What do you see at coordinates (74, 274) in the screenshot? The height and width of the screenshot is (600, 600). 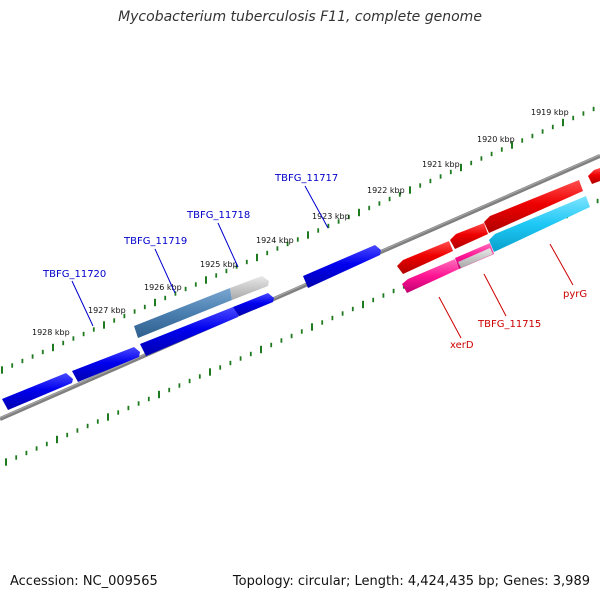 I see `gene-label: TBFG_11720` at bounding box center [74, 274].